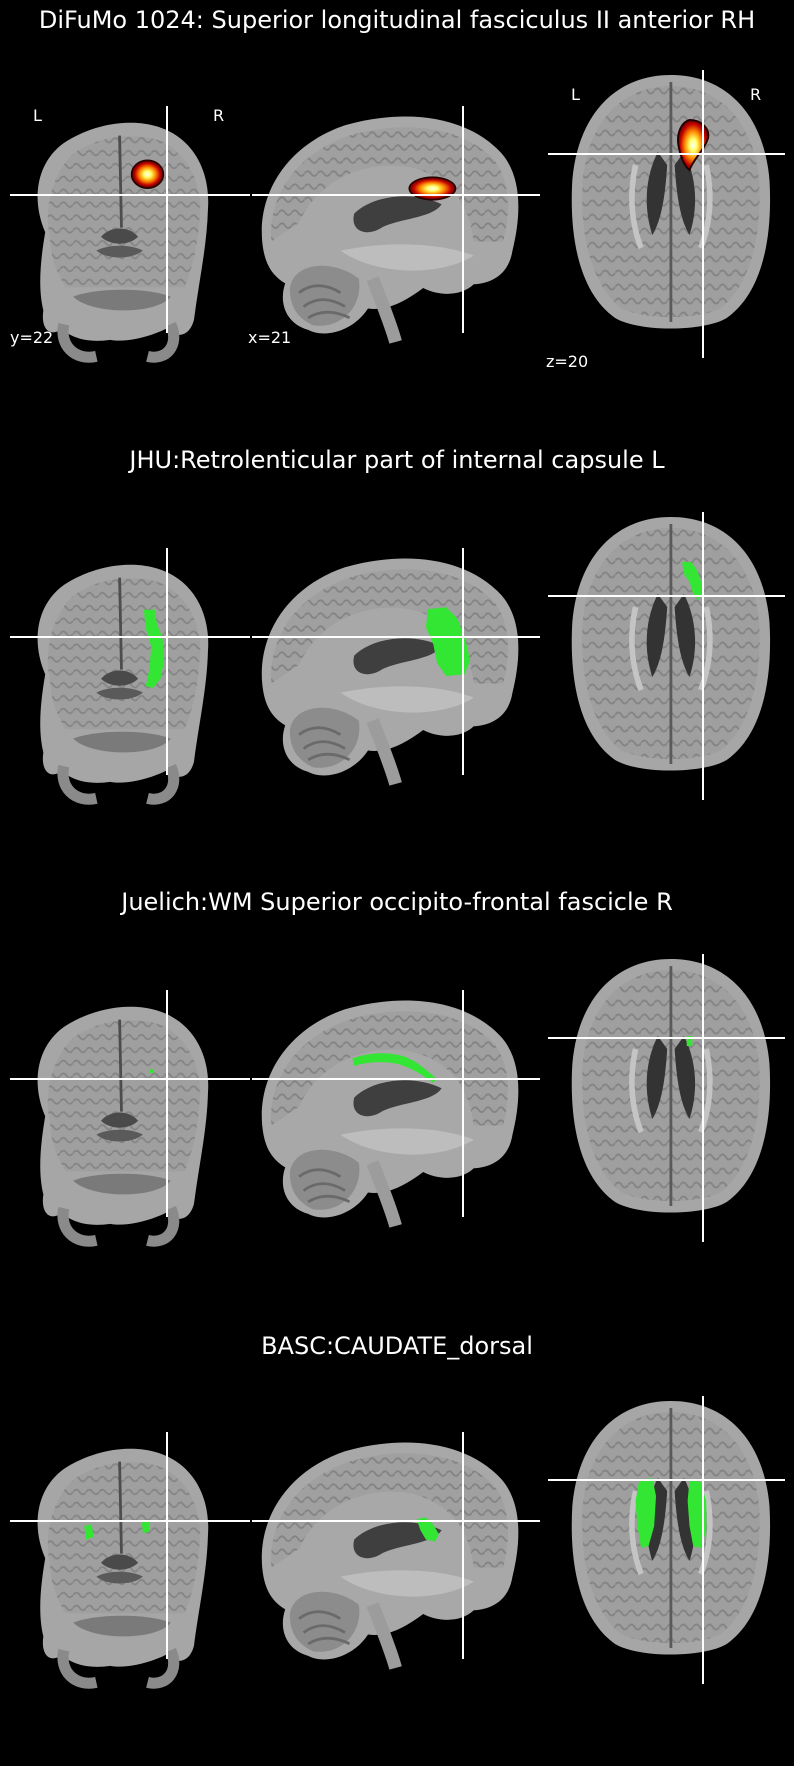  I want to click on orientation-right-label: R, so click(219, 115).